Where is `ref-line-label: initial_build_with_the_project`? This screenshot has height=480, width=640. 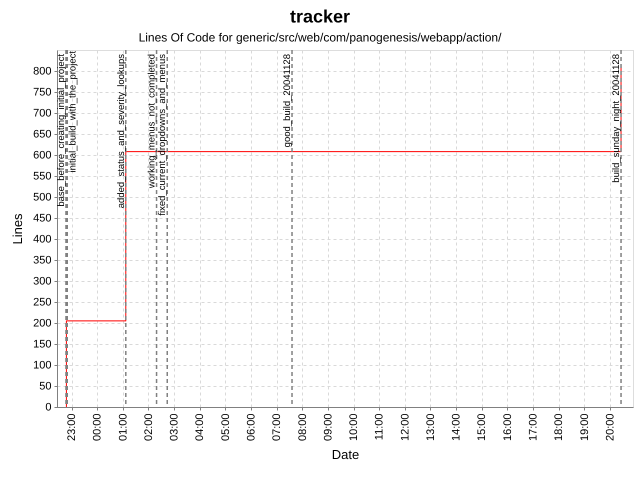
ref-line-label: initial_build_with_the_project is located at coordinates (72, 111).